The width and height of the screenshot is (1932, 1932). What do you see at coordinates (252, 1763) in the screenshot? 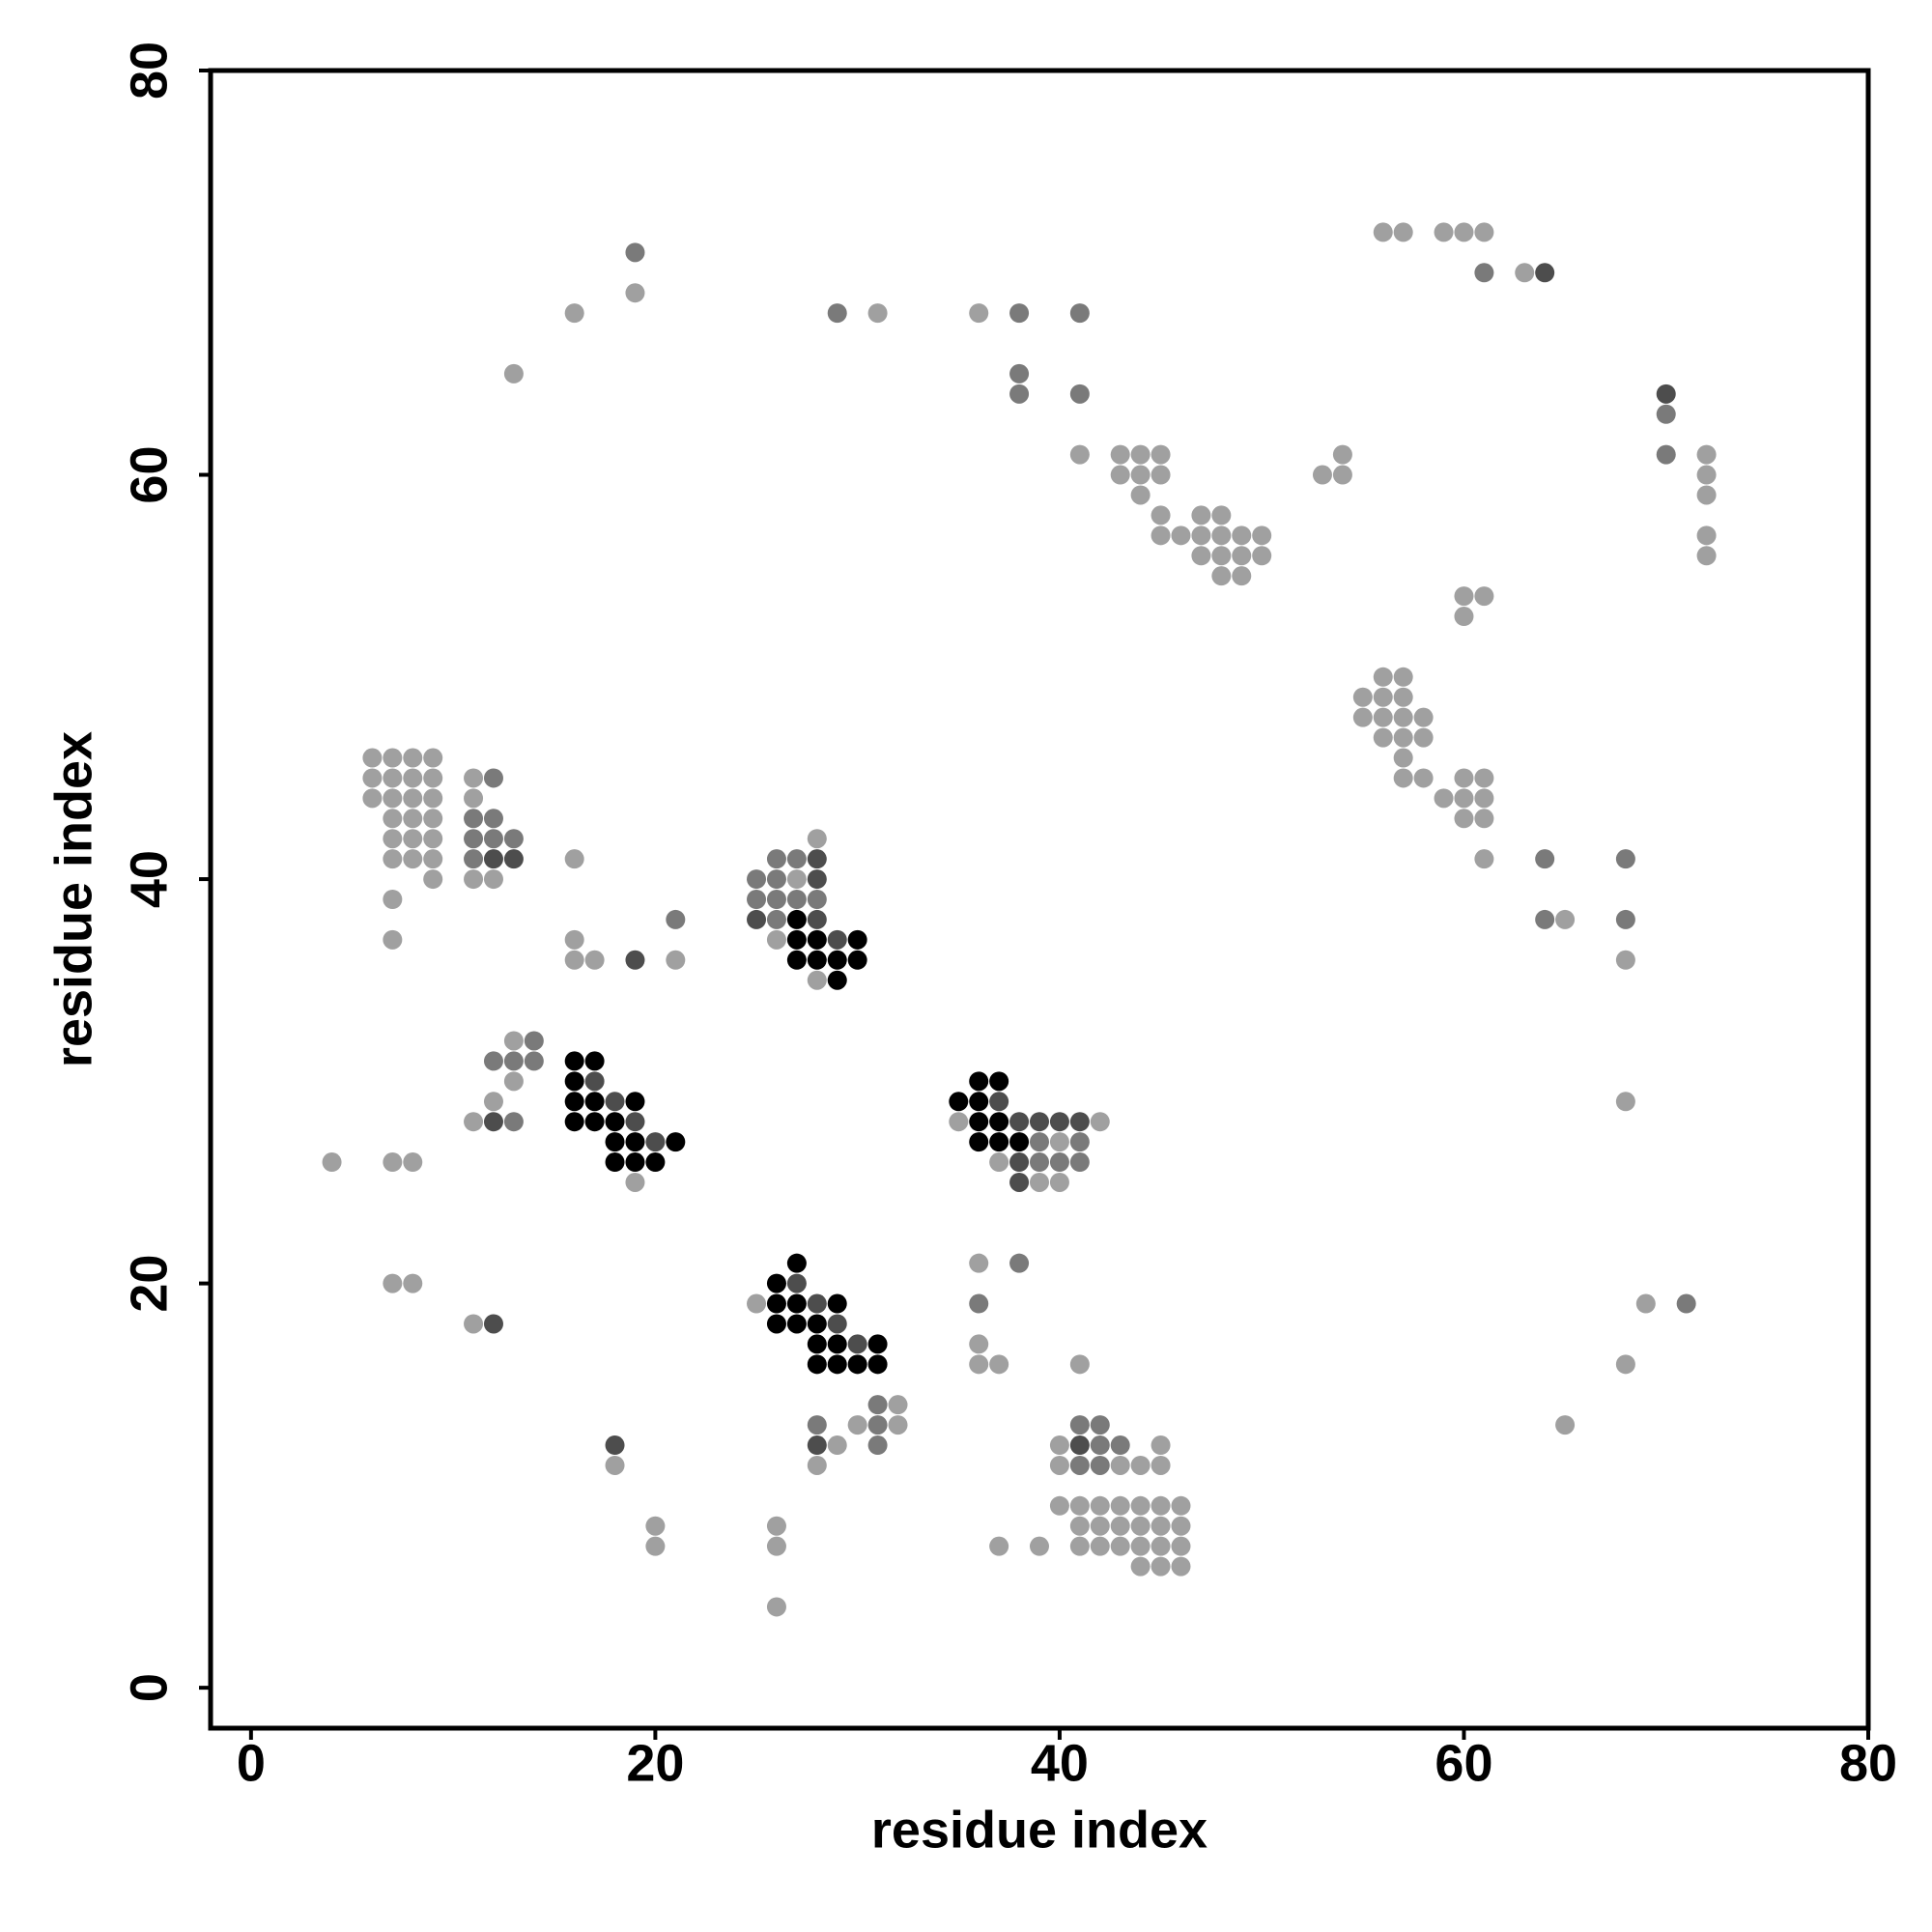
I see `x-tick-label: 0` at bounding box center [252, 1763].